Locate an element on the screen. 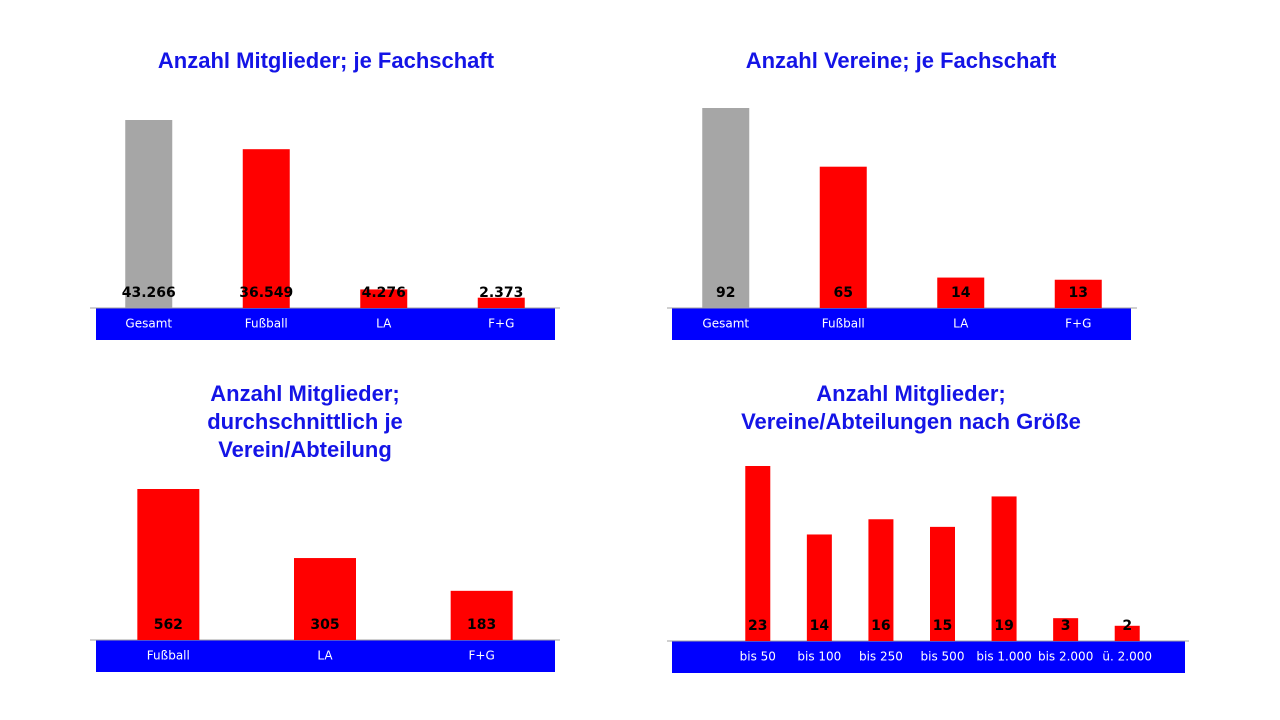 Image resolution: width=1280 pixels, height=720 pixels. data-label: 16 is located at coordinates (880, 626).